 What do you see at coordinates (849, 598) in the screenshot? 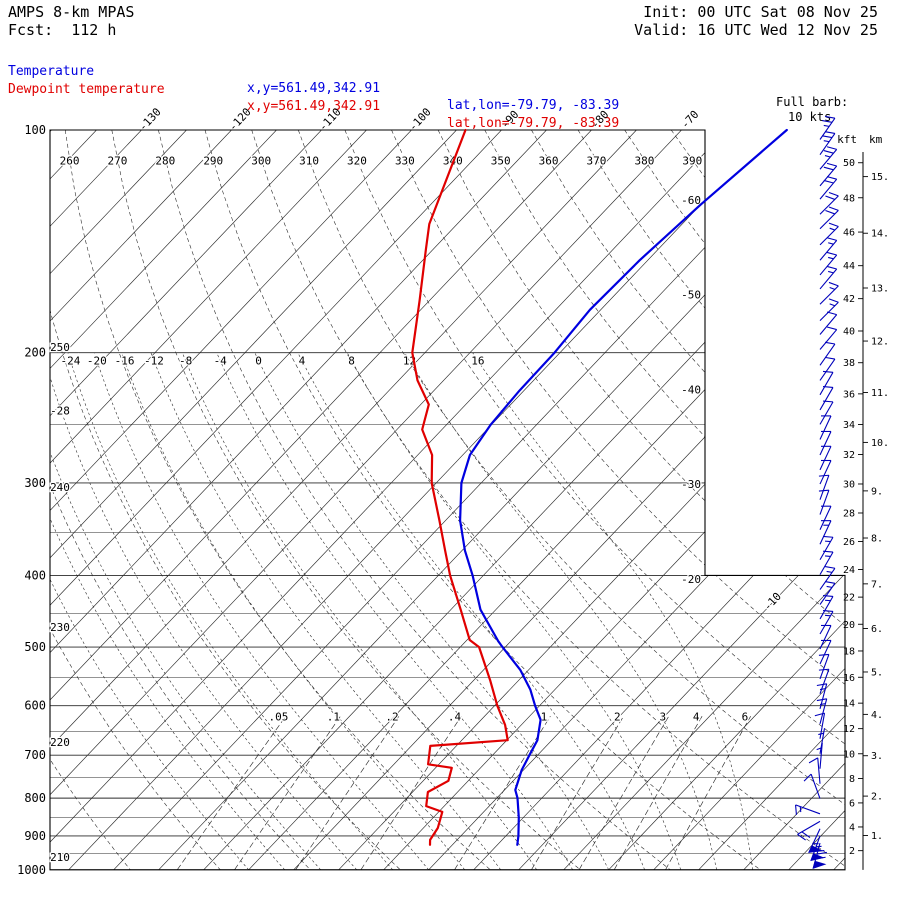
I see `svg-text: 22` at bounding box center [849, 598].